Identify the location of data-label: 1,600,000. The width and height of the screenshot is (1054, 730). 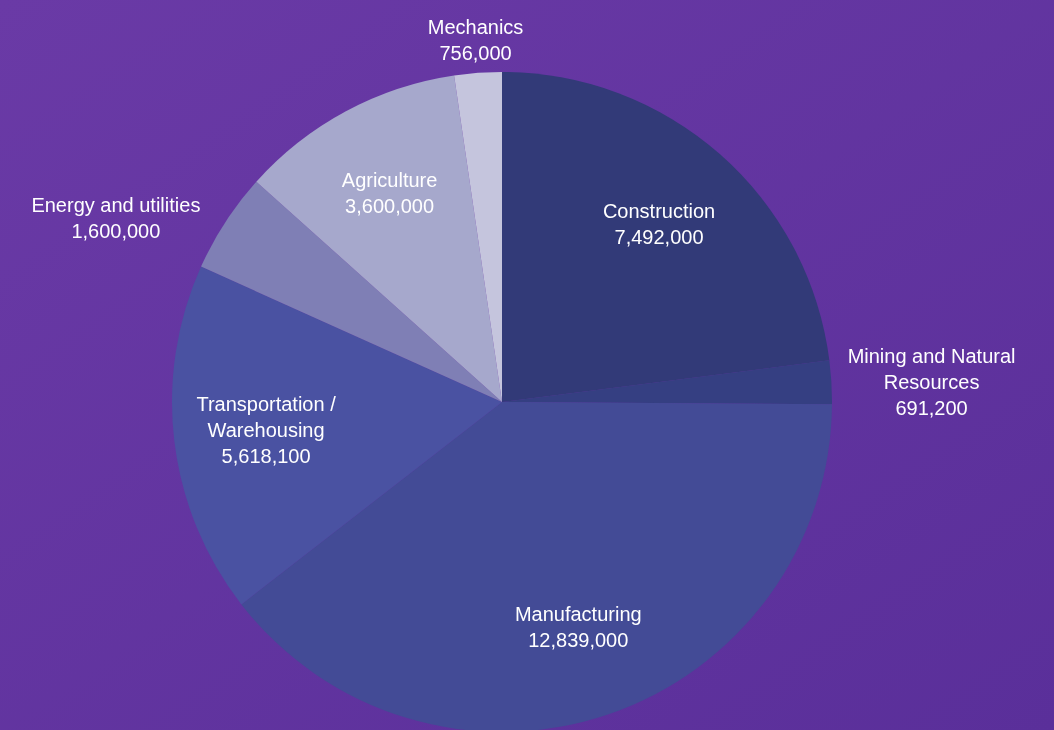
(116, 231).